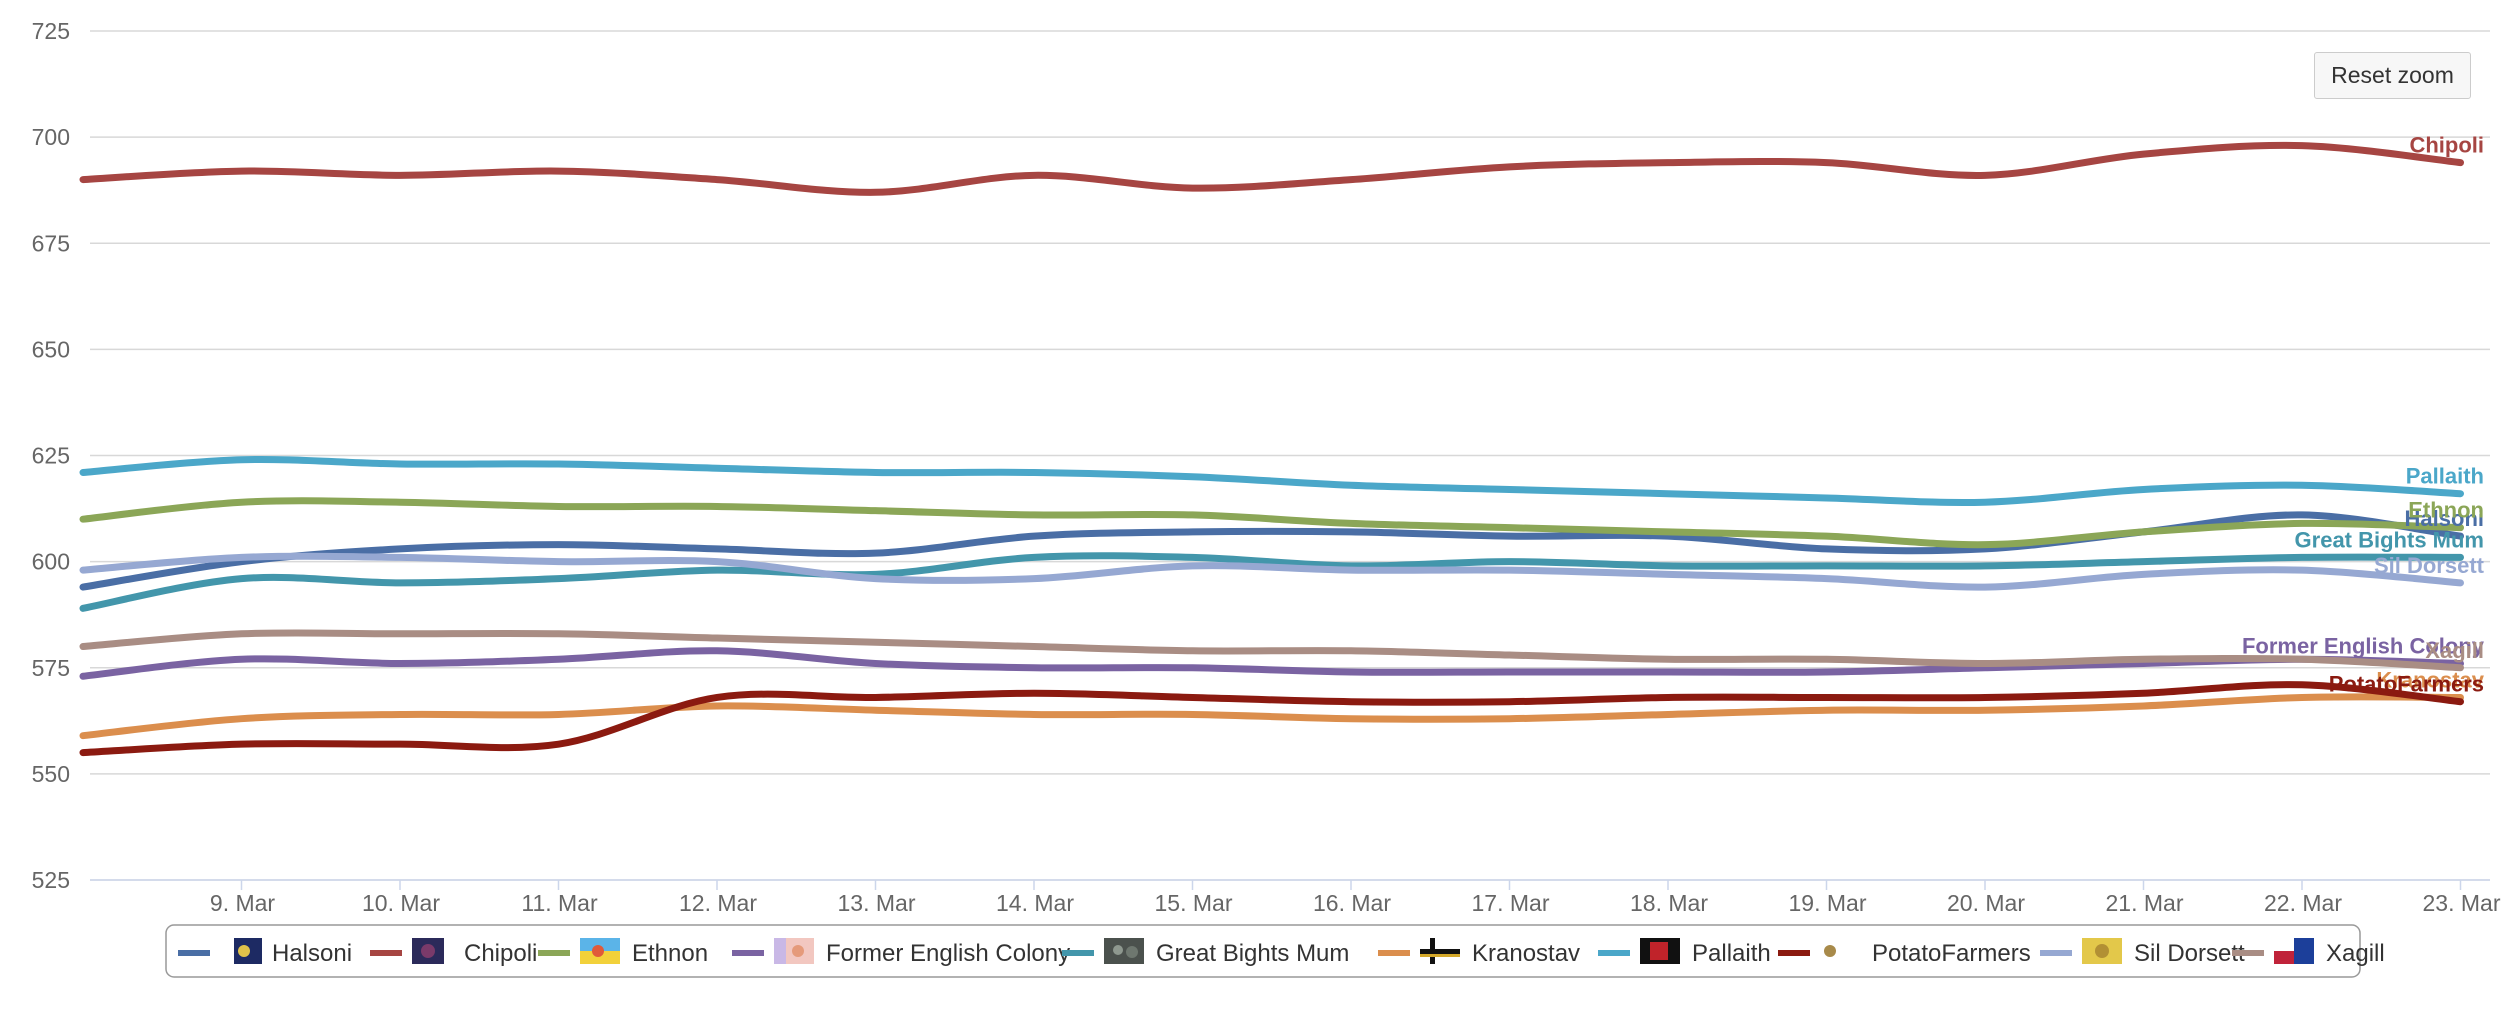 The image size is (2516, 1014). I want to click on potatofarmers-flag-icon, so click(1830, 951).